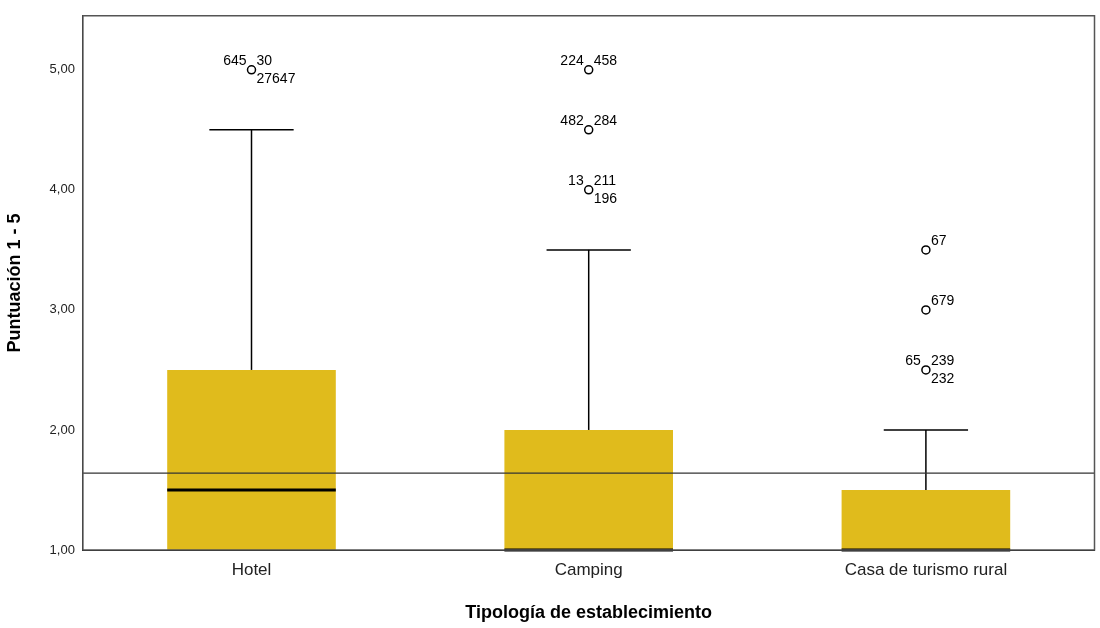  What do you see at coordinates (62, 429) in the screenshot?
I see `y-tick-label: 2,00` at bounding box center [62, 429].